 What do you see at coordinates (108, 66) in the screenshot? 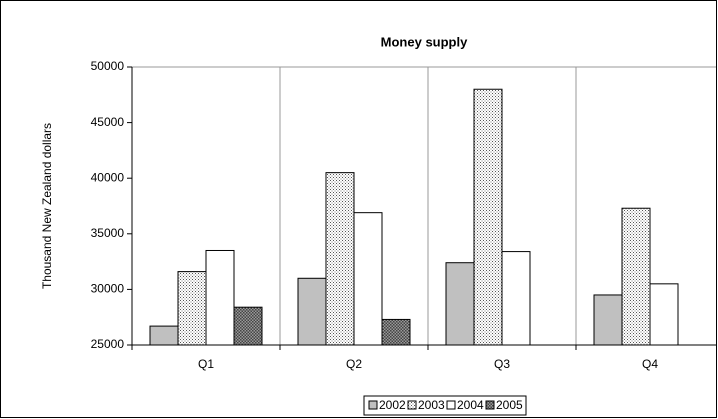
I see `y-tick-label: 50000` at bounding box center [108, 66].